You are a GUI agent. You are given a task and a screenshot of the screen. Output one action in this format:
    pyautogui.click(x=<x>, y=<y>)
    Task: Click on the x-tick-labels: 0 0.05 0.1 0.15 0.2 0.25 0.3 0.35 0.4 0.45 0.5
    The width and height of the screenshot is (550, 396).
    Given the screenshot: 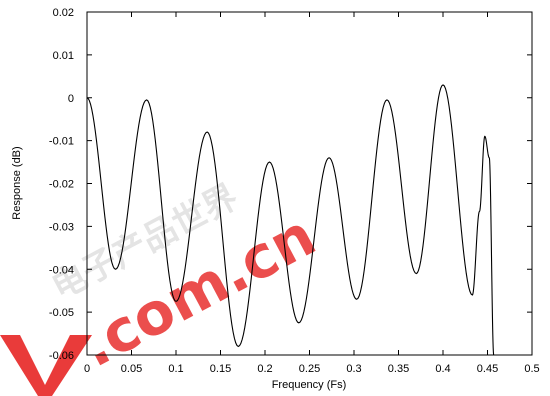 What is the action you would take?
    pyautogui.click(x=312, y=369)
    